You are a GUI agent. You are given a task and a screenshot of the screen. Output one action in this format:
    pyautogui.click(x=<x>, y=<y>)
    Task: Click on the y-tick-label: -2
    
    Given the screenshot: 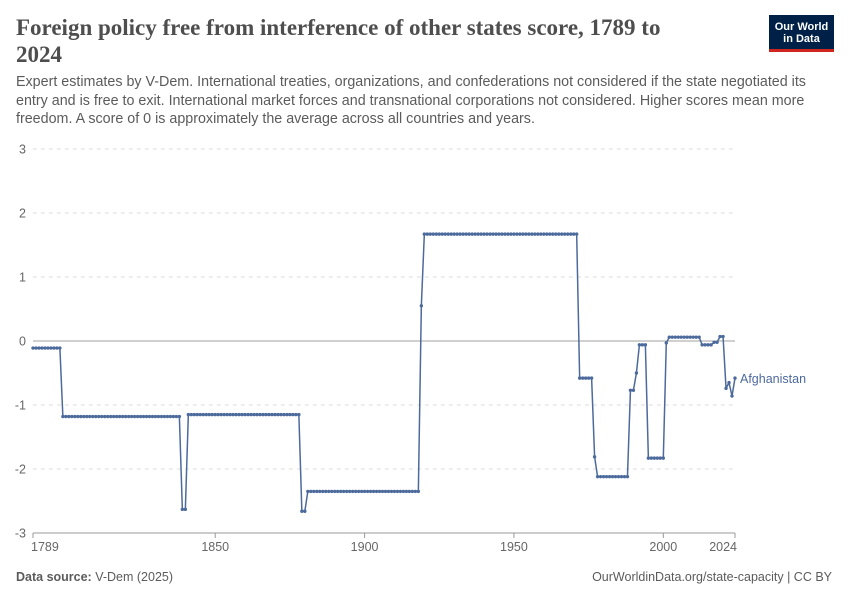 What is the action you would take?
    pyautogui.click(x=20, y=470)
    